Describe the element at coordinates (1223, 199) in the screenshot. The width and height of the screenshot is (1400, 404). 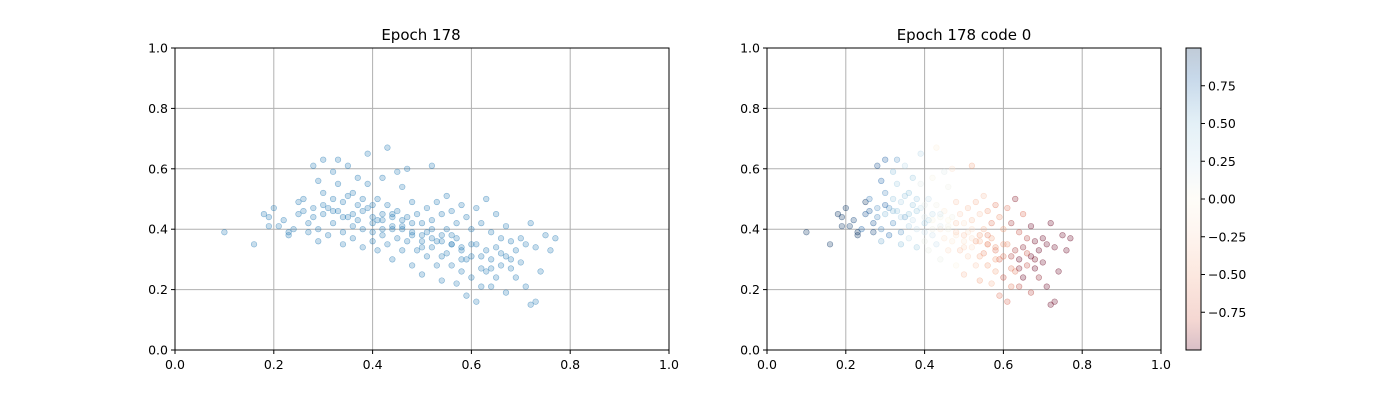
I see `colorbar-ticks: 0.75 0.50 0.25 0.00 −0.25 −0.50 −0.75` at that location.